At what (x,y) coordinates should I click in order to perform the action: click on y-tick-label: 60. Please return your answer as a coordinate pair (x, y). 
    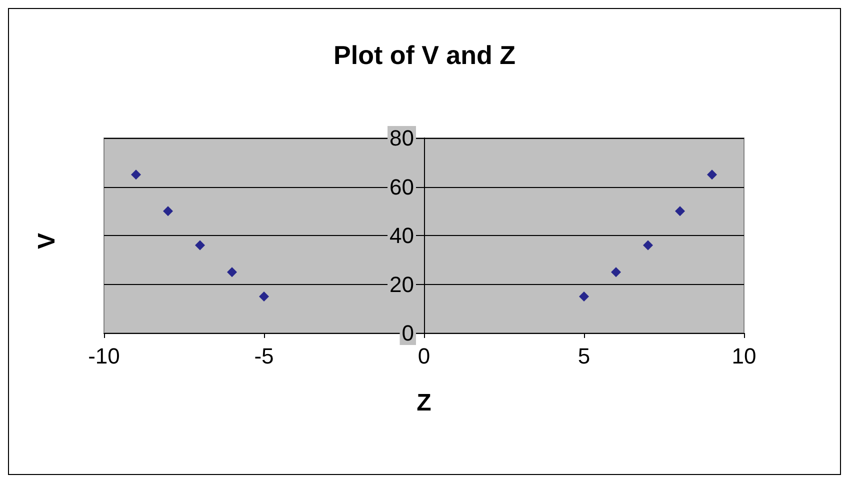
    Looking at the image, I should click on (402, 187).